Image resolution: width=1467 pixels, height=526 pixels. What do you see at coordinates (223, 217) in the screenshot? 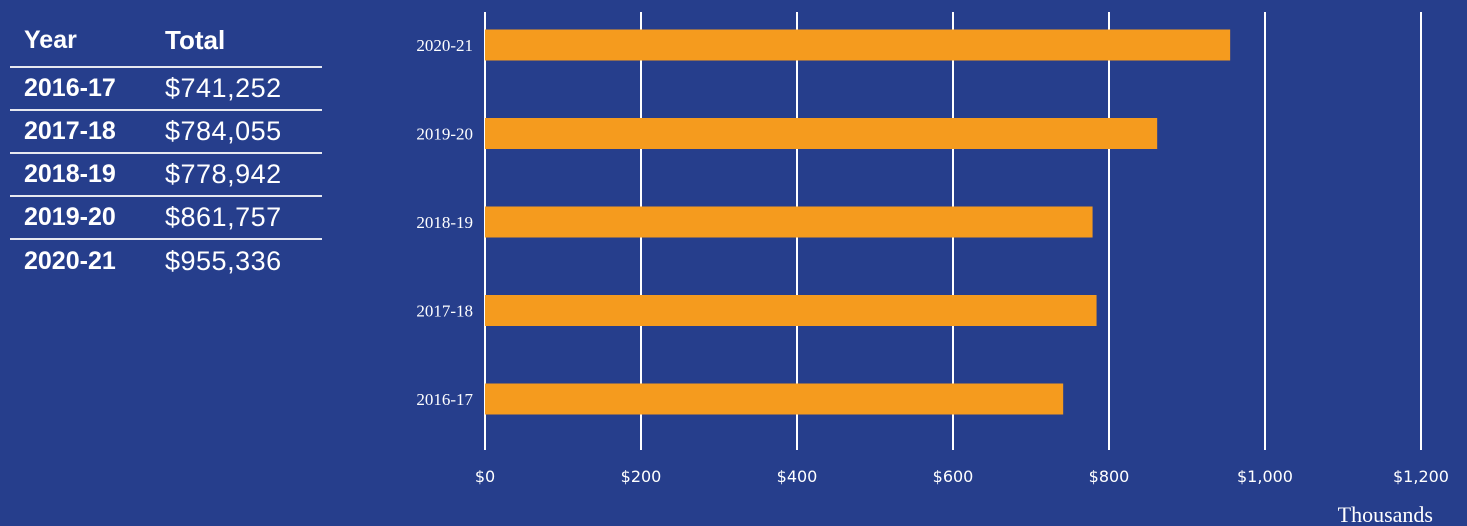
I see `row-total: $861,757` at bounding box center [223, 217].